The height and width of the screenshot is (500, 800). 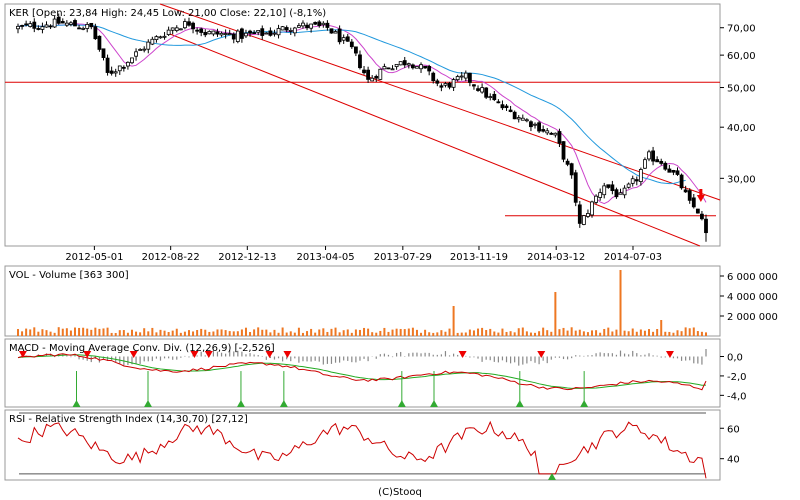 I want to click on macd-signal-line, so click(x=362, y=371).